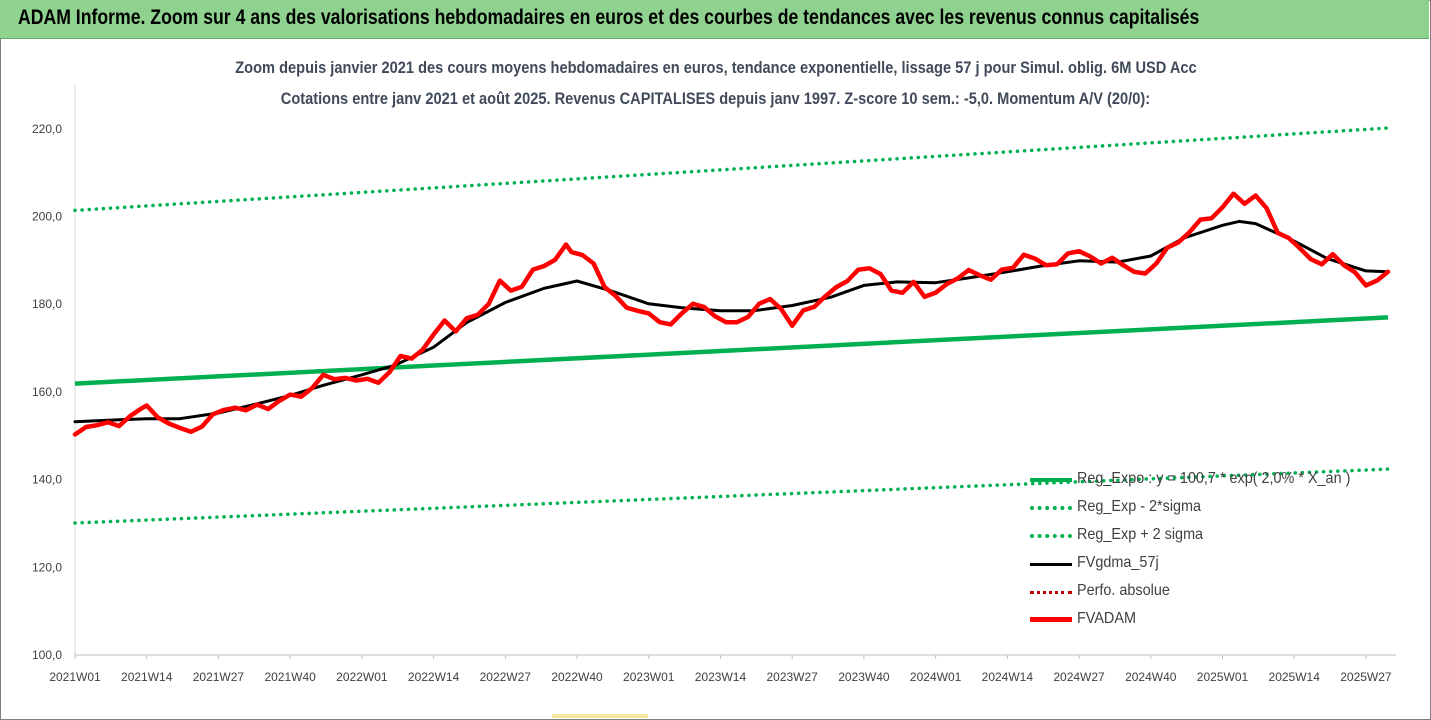  I want to click on y-tick-label: 120,0, so click(47, 567).